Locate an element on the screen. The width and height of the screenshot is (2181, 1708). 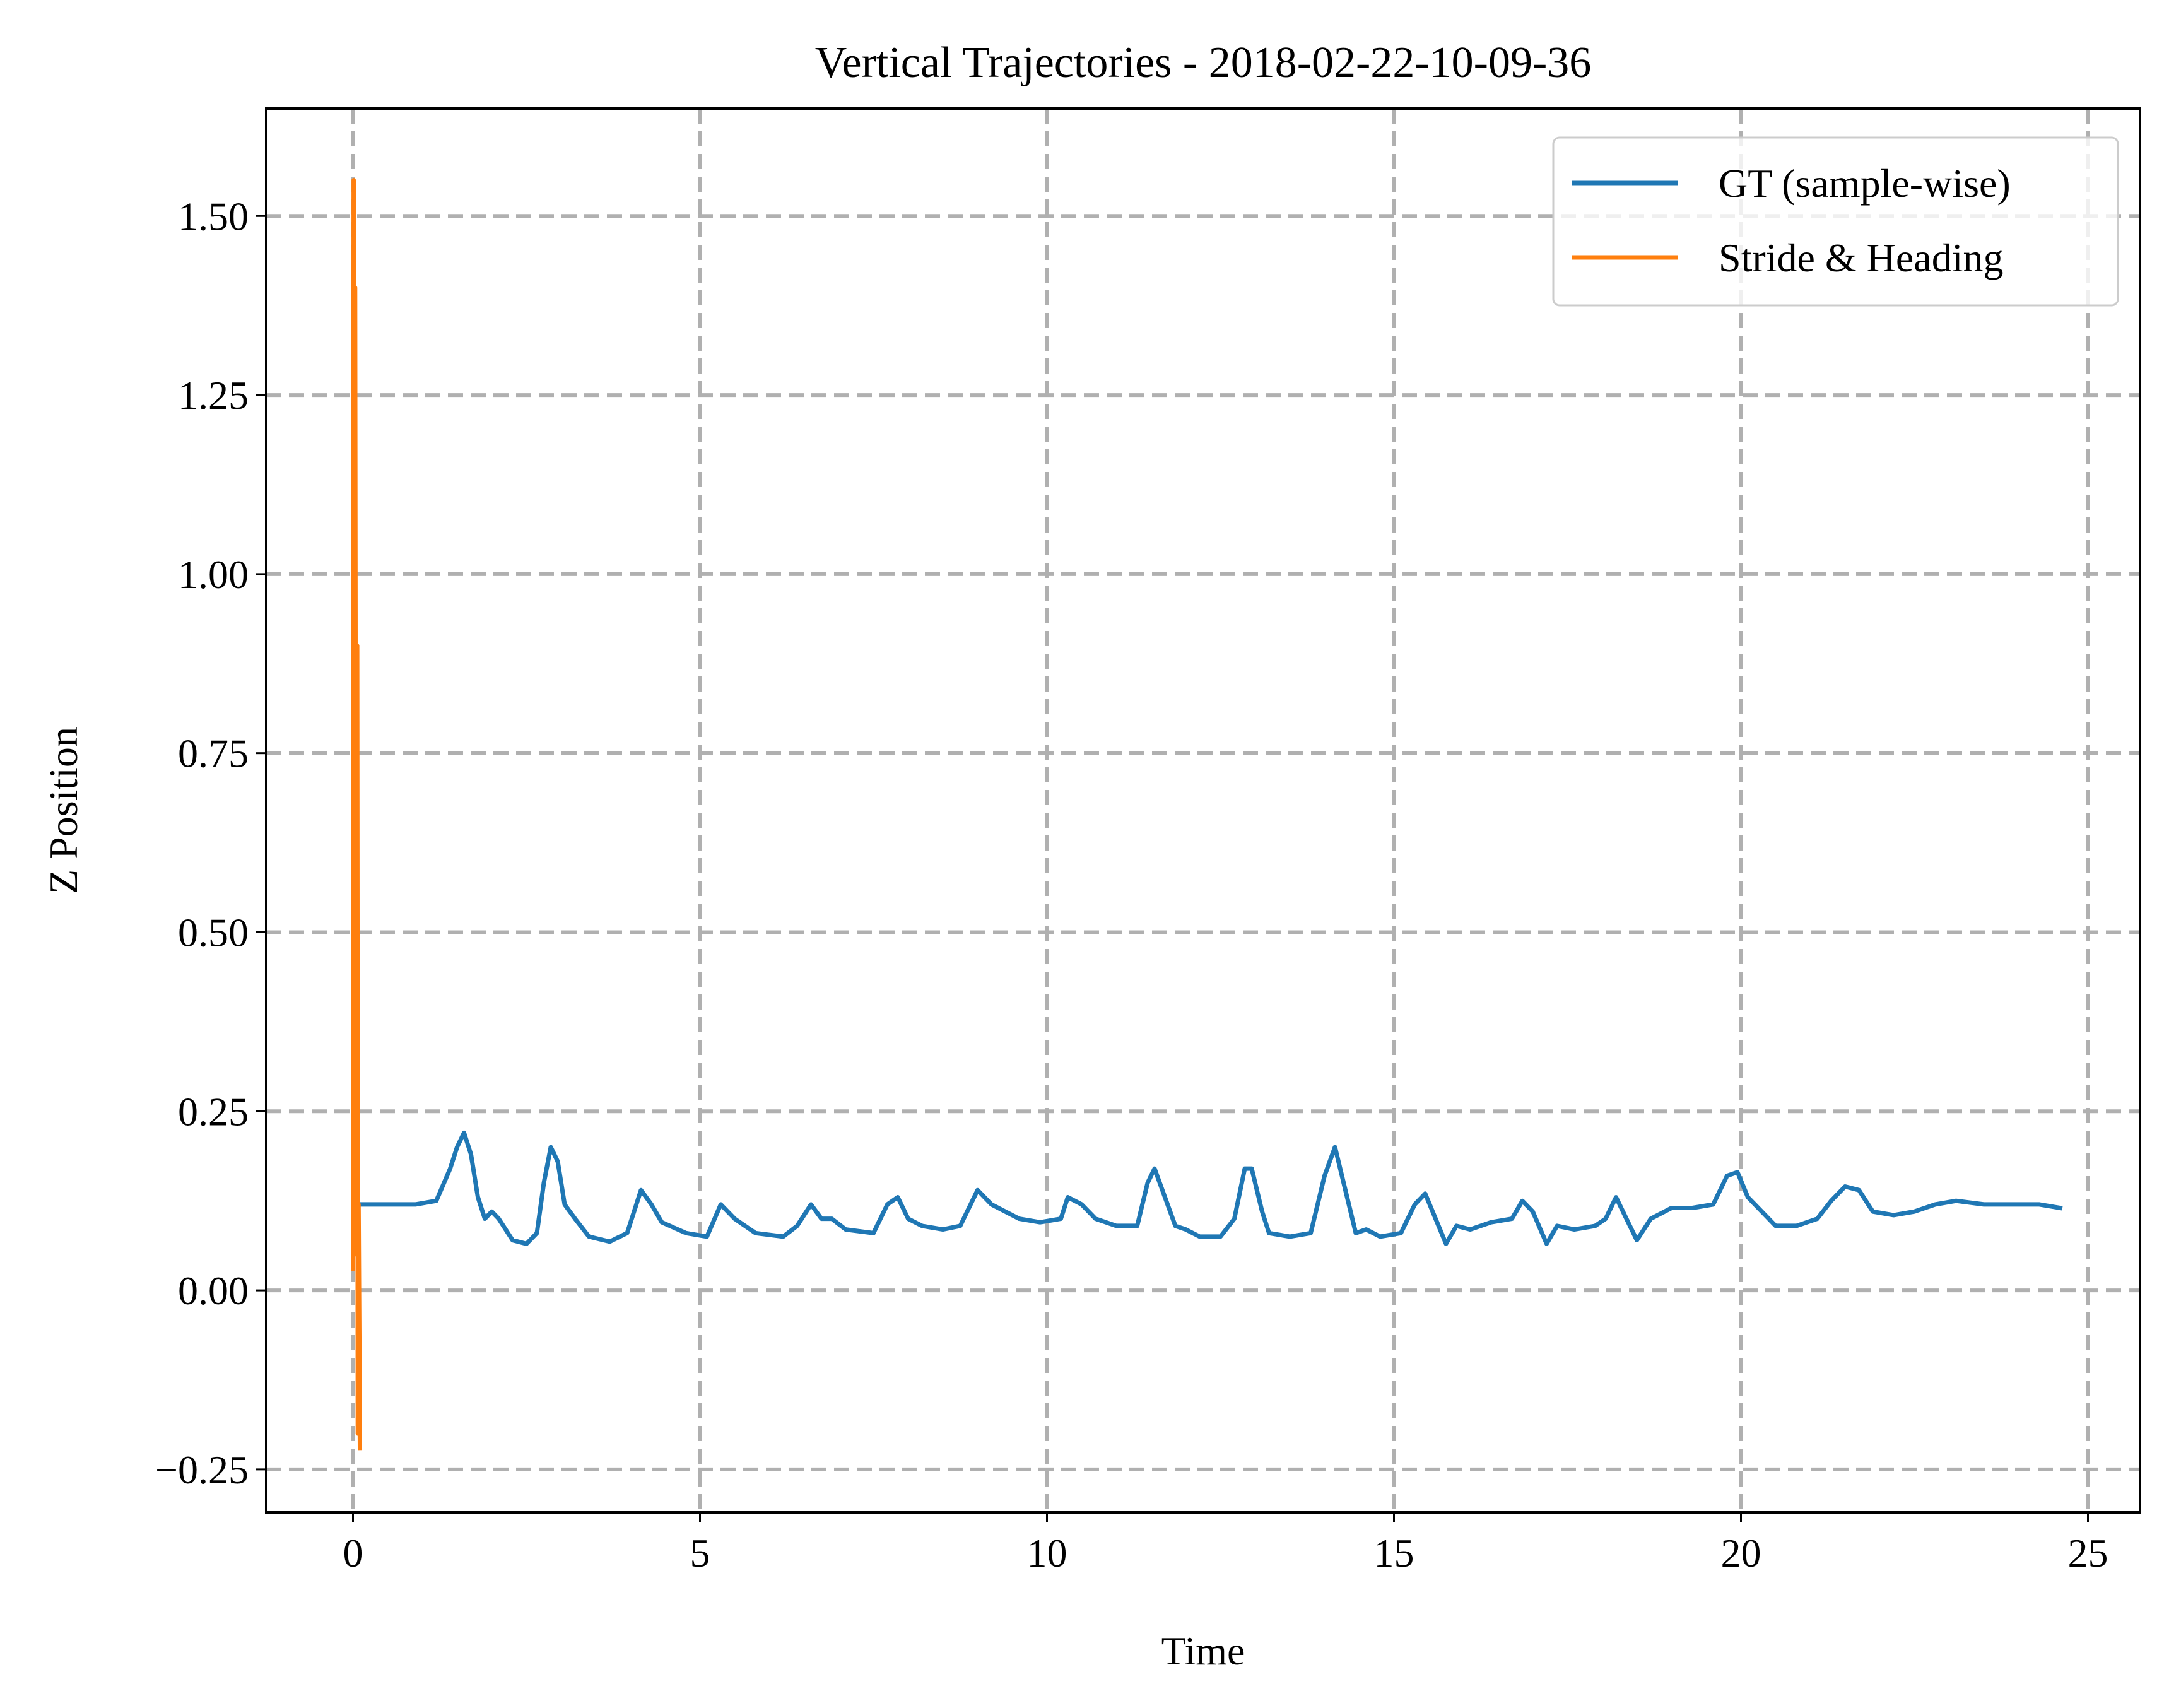
y-tick-label: 0.00 is located at coordinates (214, 1290).